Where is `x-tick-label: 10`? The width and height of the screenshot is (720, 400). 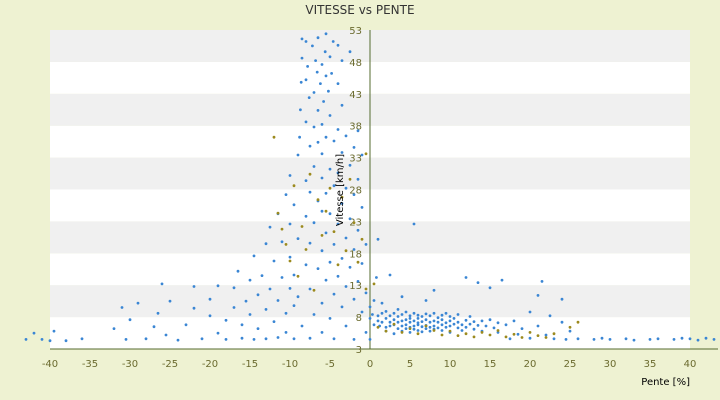
x-tick-label: 10 is located at coordinates (450, 364).